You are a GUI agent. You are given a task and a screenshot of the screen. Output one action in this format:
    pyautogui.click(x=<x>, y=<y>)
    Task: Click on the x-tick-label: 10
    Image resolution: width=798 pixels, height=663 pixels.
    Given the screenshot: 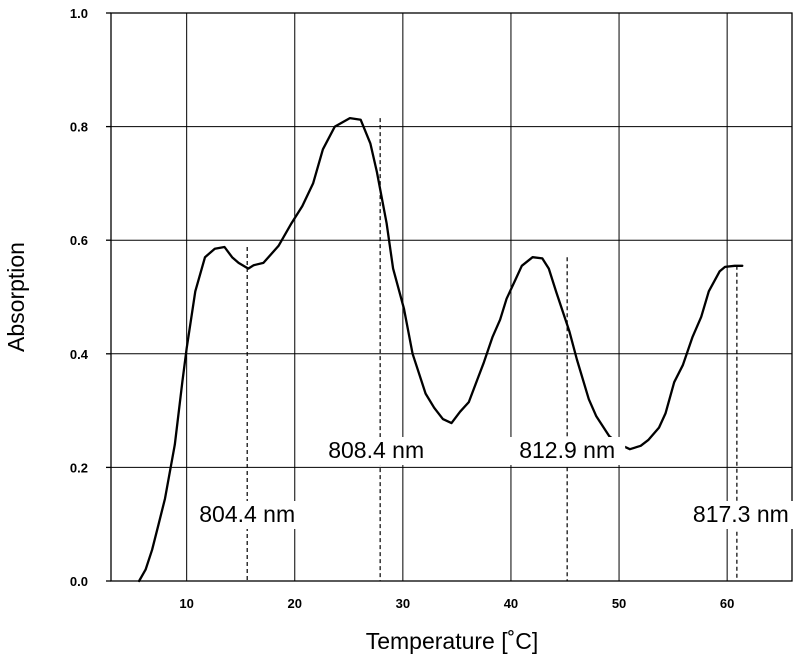 What is the action you would take?
    pyautogui.click(x=186, y=603)
    